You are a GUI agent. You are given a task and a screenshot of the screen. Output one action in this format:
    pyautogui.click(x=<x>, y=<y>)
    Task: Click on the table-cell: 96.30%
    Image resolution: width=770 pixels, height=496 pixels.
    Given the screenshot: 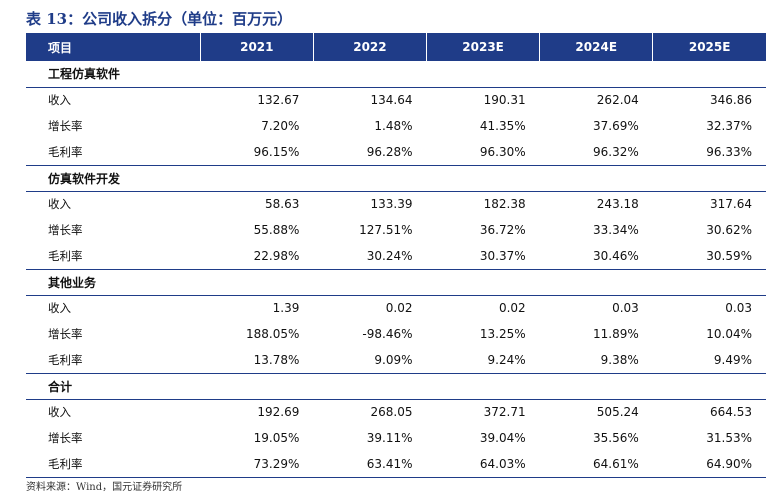 What is the action you would take?
    pyautogui.click(x=483, y=152)
    